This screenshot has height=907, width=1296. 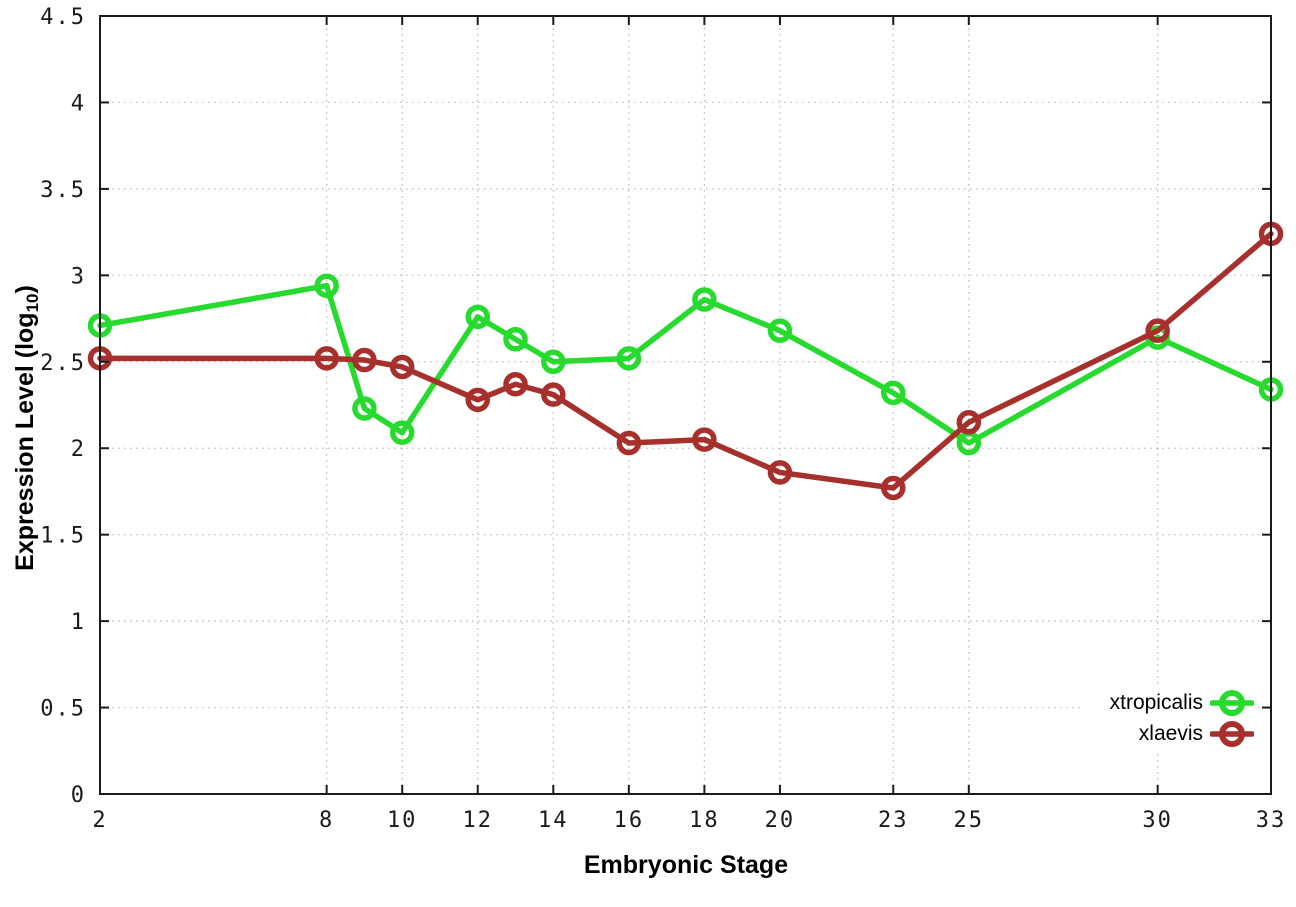 I want to click on y-tick-label: 3.5, so click(x=63, y=190).